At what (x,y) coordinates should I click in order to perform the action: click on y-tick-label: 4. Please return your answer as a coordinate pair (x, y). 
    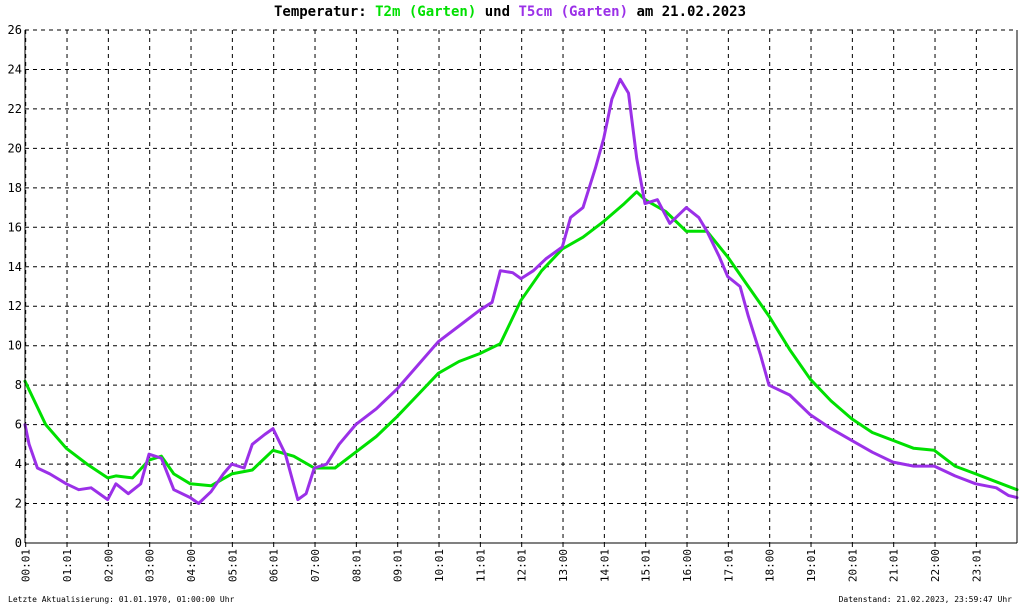
    Looking at the image, I should click on (18, 464).